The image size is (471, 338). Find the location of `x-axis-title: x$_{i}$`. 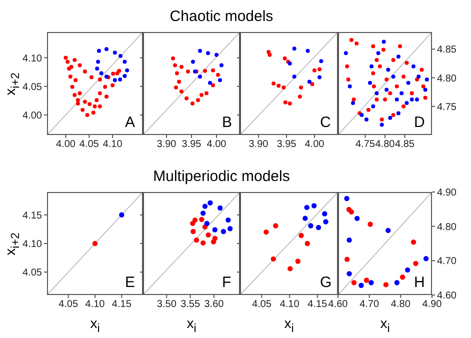

x-axis-title: x$_{i}$ is located at coordinates (192, 325).